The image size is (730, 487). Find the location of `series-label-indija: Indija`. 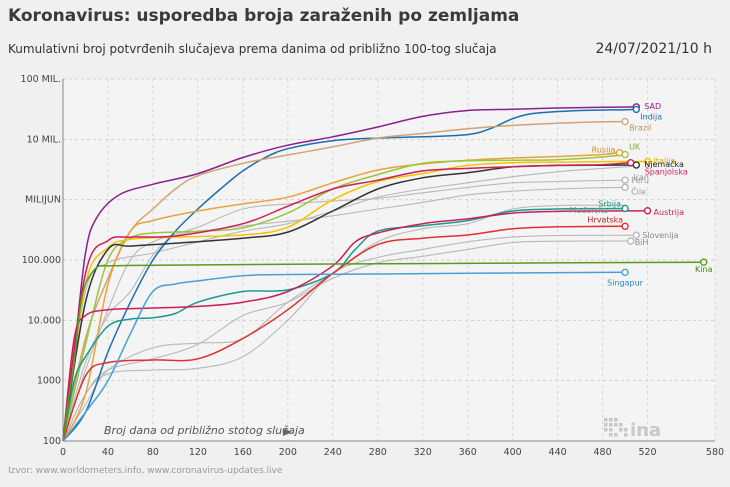

series-label-indija: Indija is located at coordinates (651, 116).